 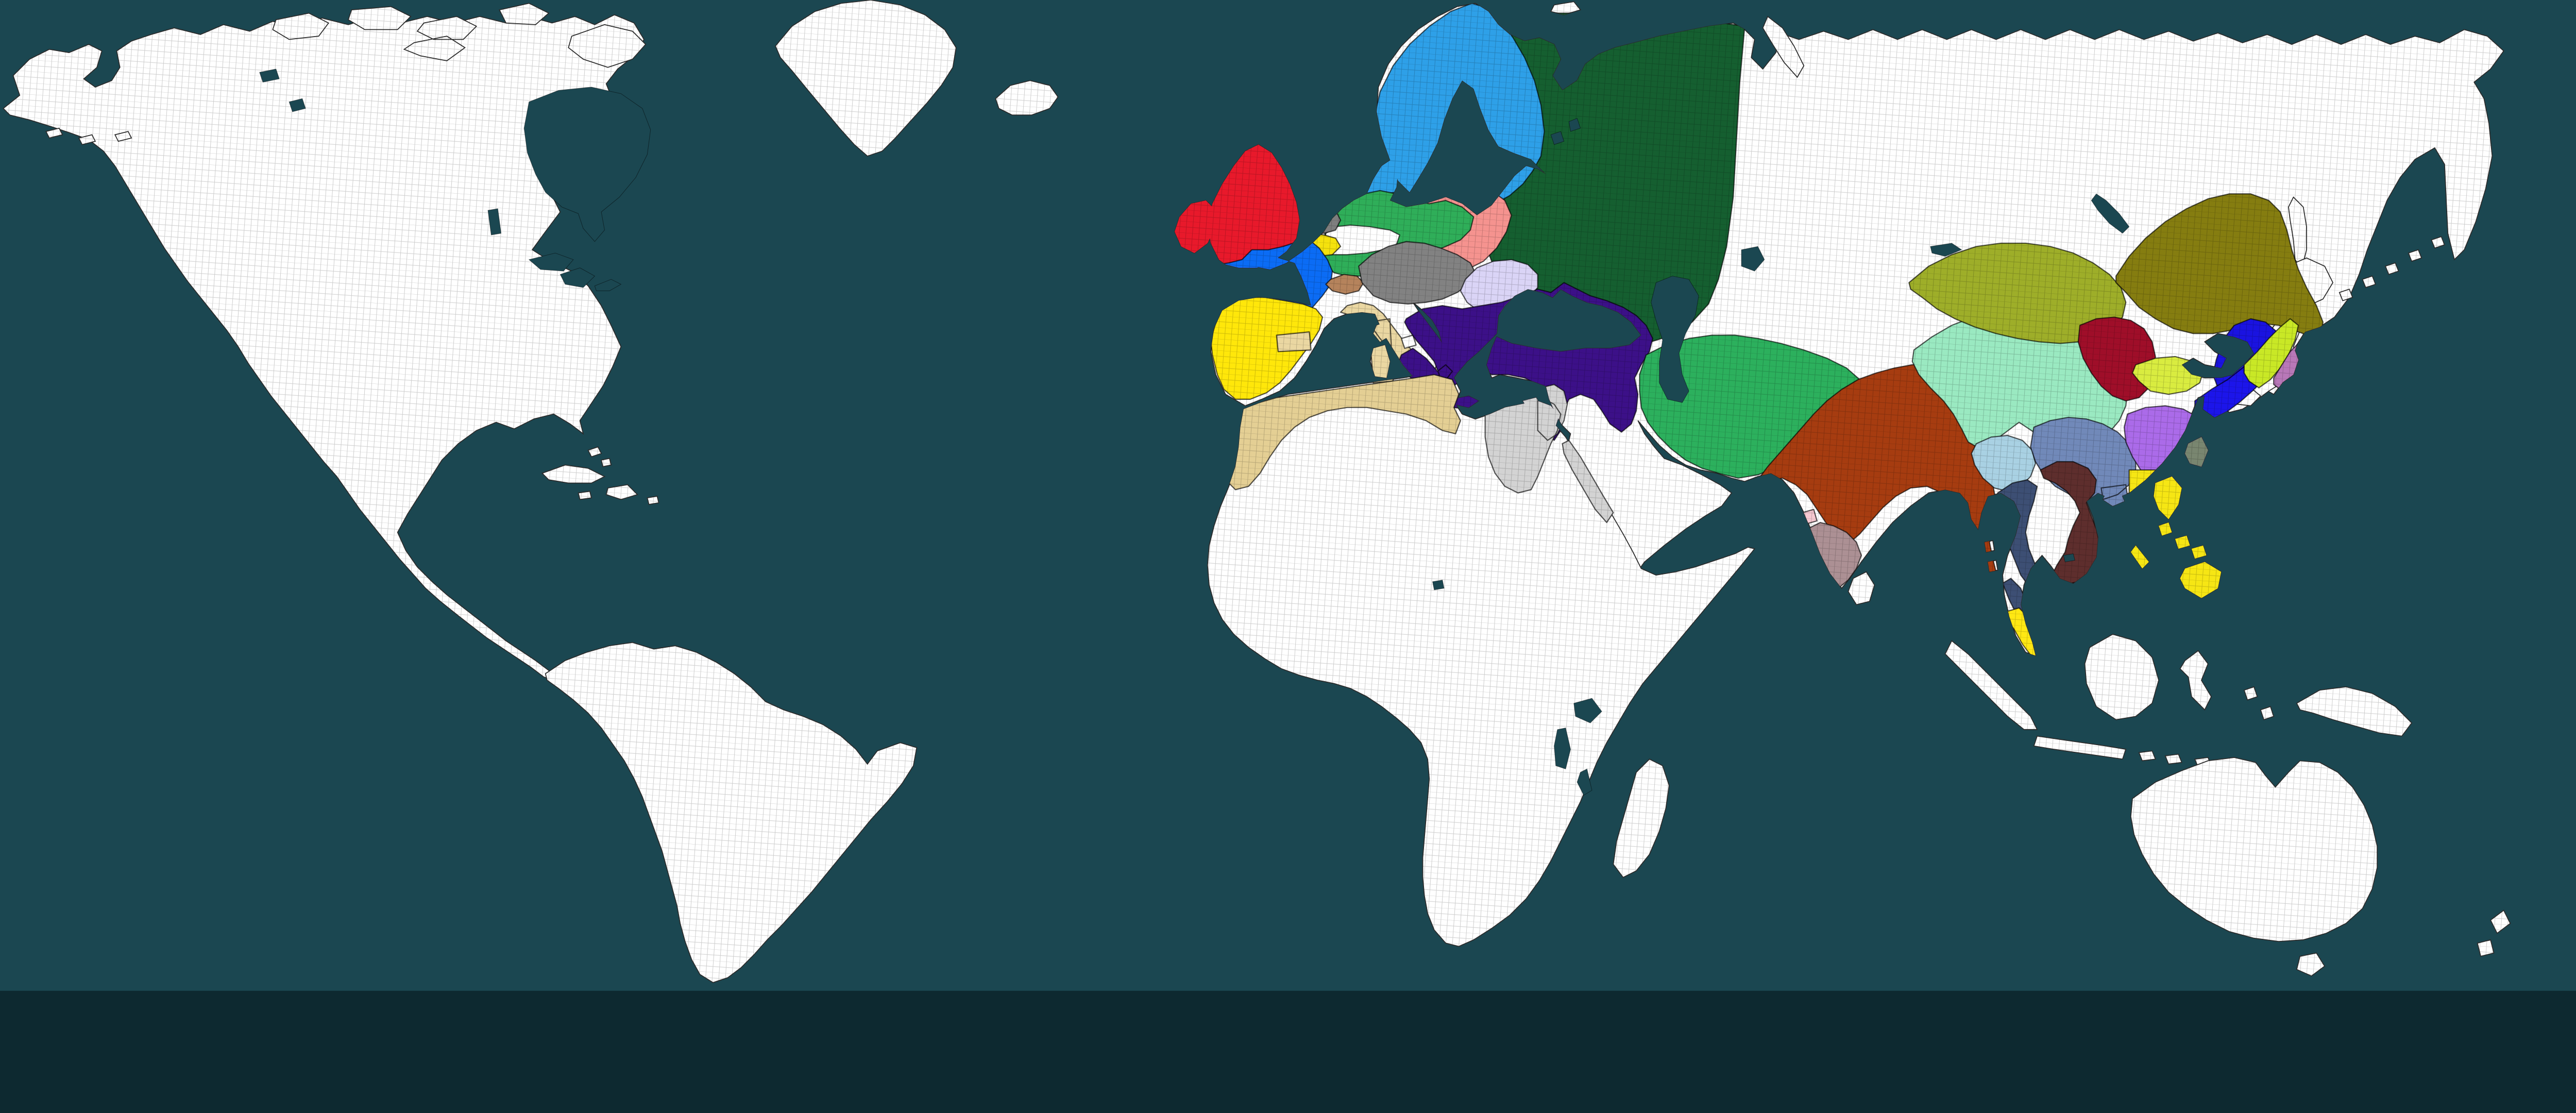 I want to click on caspian-sea, so click(x=1675, y=339).